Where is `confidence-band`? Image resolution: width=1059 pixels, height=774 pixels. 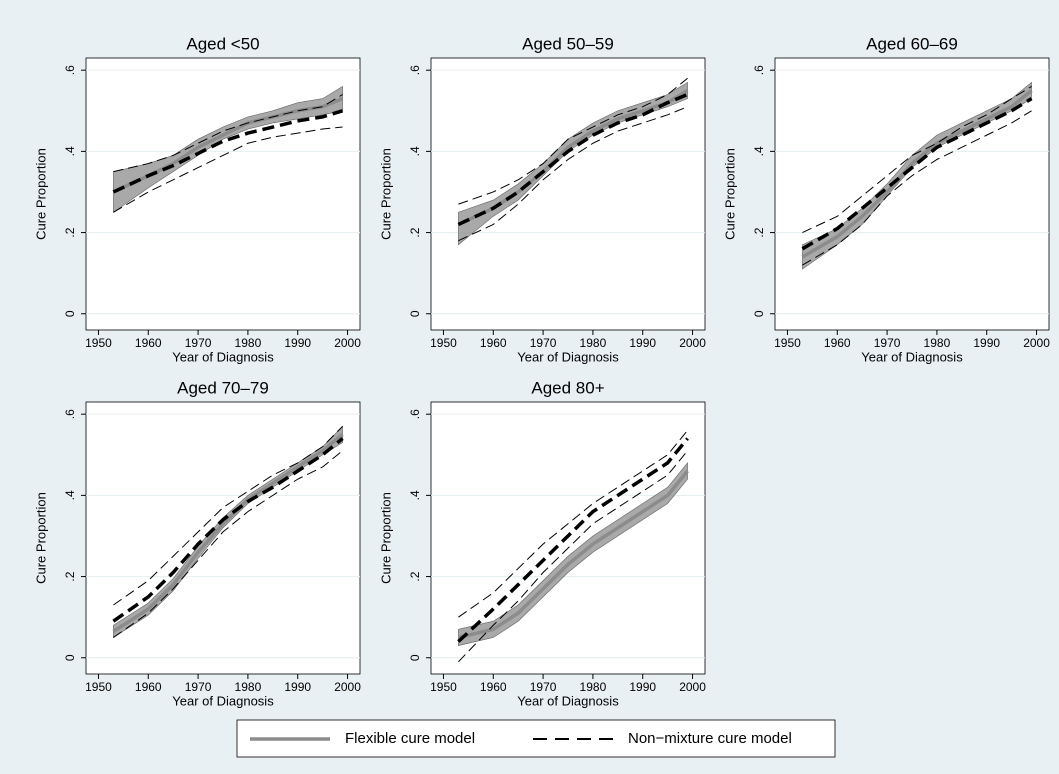 confidence-band is located at coordinates (573, 554).